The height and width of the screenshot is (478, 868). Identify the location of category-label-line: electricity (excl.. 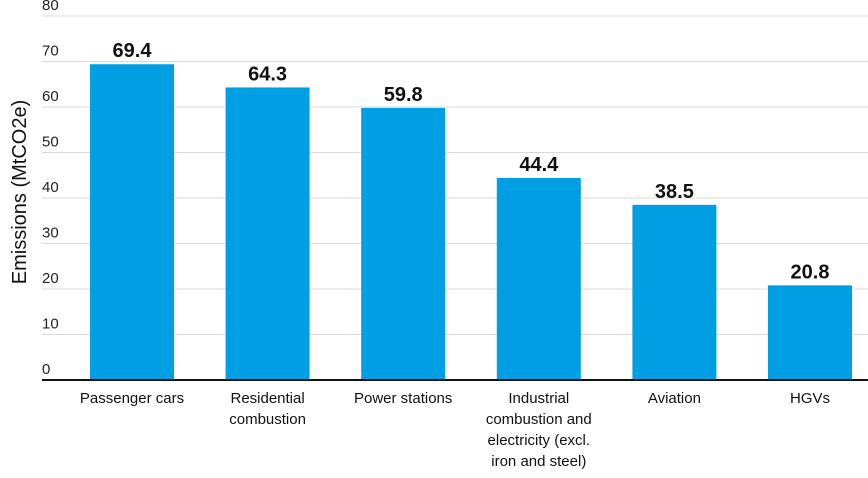
(539, 440).